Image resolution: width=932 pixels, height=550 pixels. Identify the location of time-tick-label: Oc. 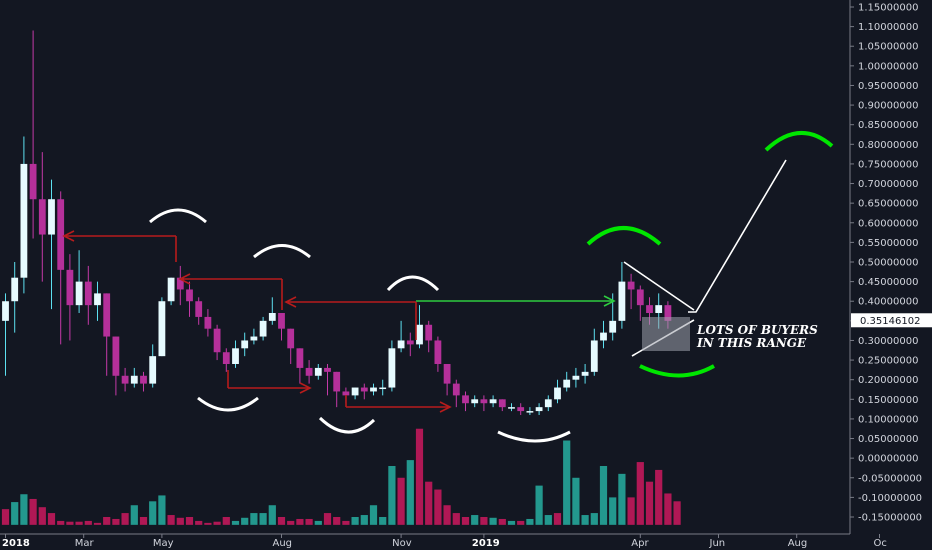
(880, 543).